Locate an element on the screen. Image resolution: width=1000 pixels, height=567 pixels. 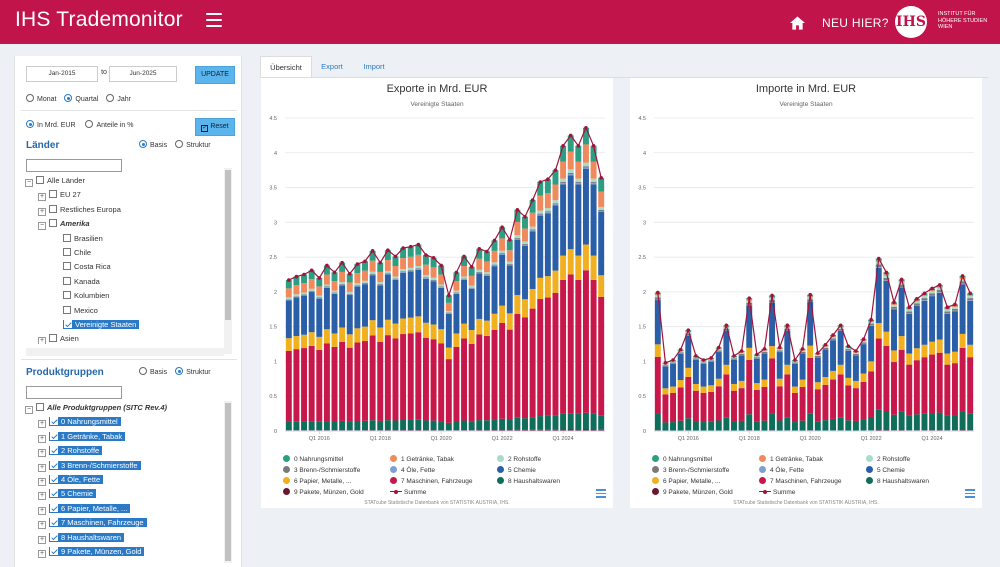
tree-item: − Amerika is located at coordinates (64, 224).